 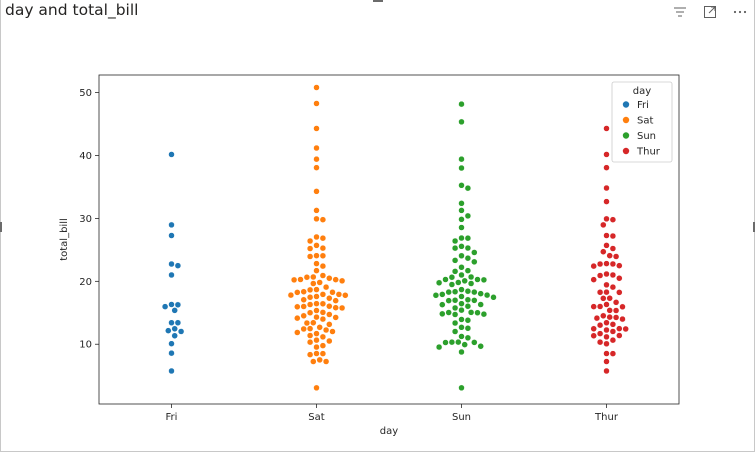 I want to click on legend-marker-thur, so click(x=626, y=151).